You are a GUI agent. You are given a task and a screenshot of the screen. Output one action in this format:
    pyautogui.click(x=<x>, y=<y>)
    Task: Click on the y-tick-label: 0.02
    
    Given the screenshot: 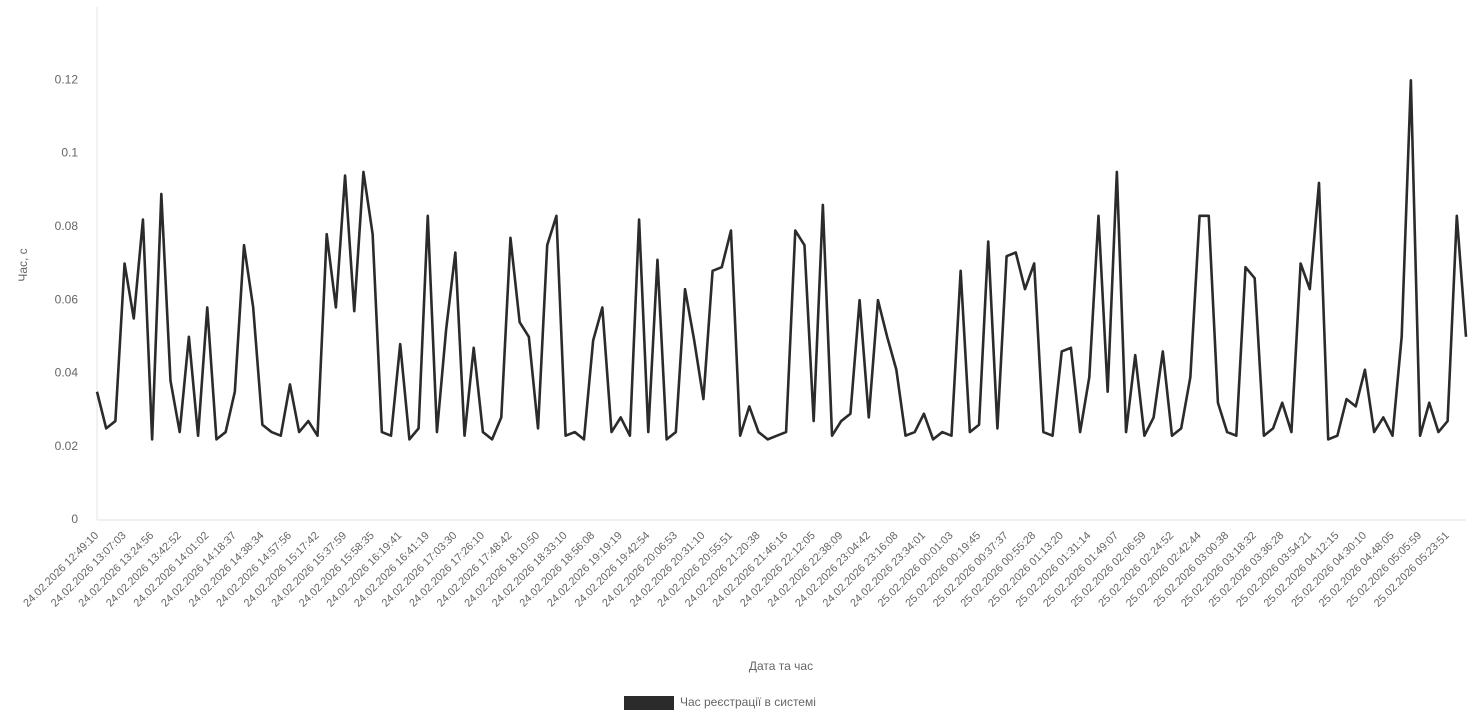 What is the action you would take?
    pyautogui.click(x=67, y=446)
    